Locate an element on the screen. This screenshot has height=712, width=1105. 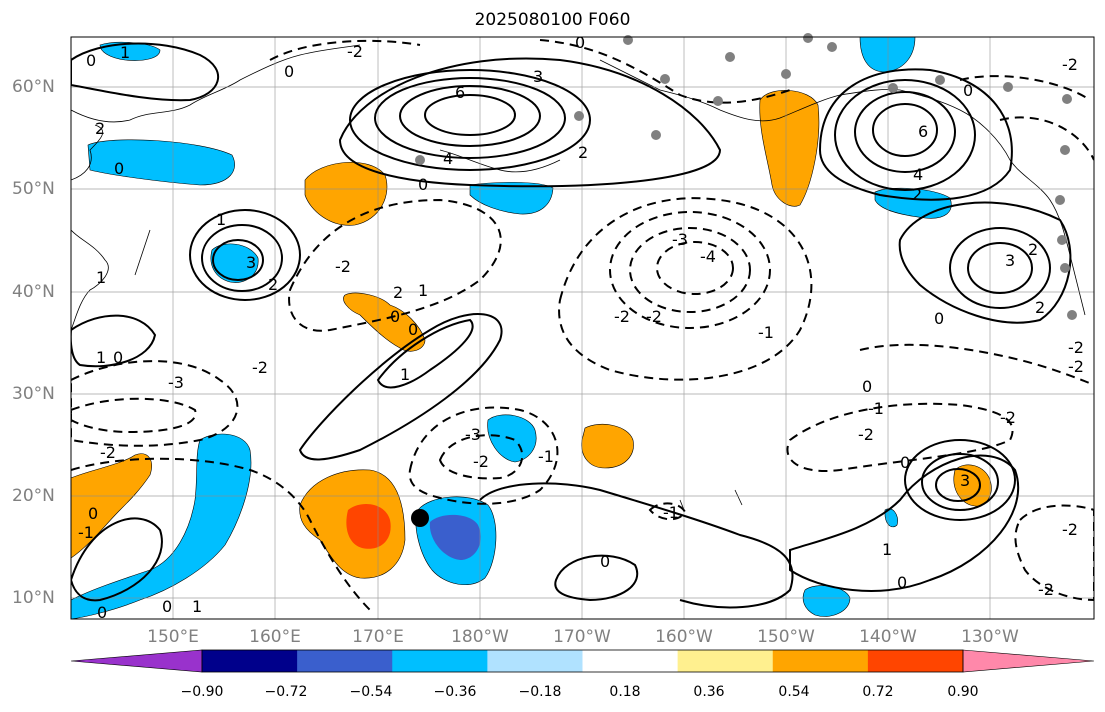
positive-anomaly-patch is located at coordinates (384, 322).